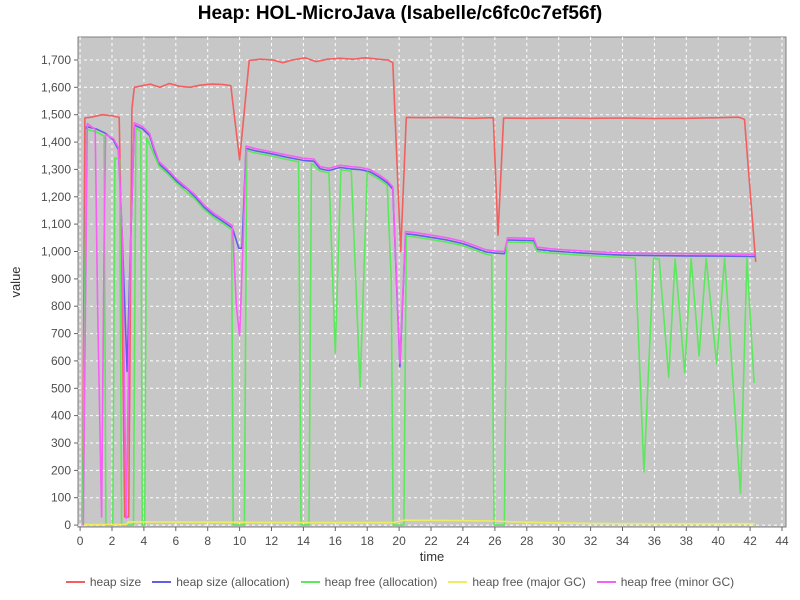  I want to click on legend-label: heap size (allocation), so click(233, 582).